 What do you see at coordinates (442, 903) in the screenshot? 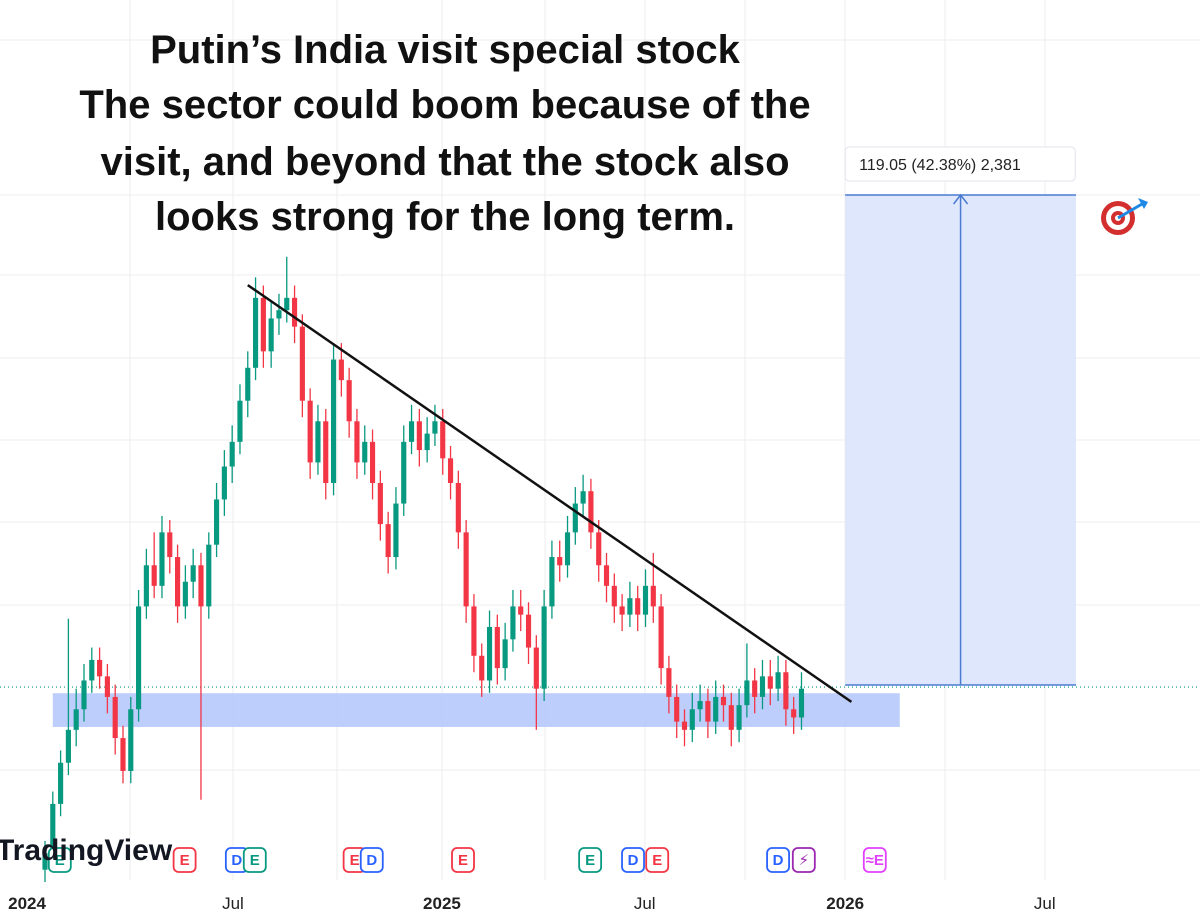
I see `x-tick-label: 2025` at bounding box center [442, 903].